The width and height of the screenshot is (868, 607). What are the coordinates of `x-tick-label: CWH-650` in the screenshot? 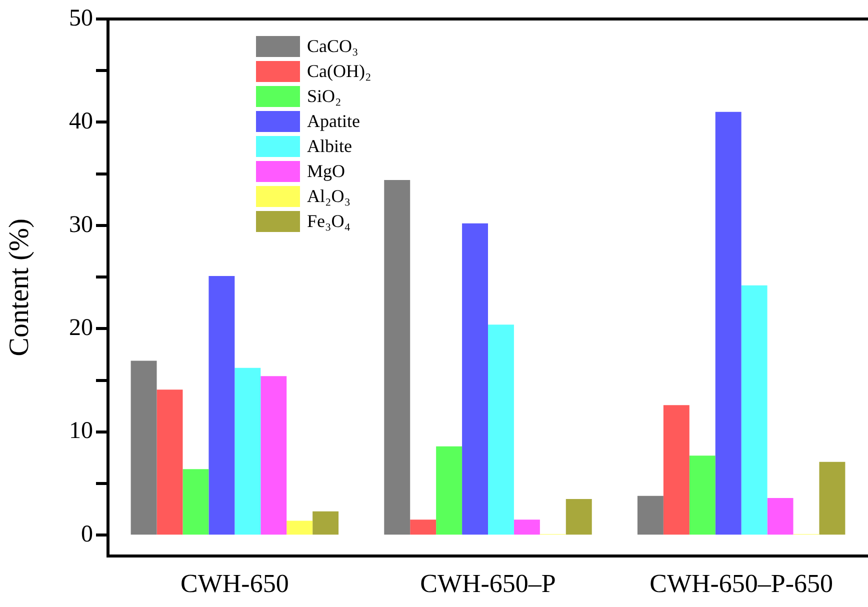 It's located at (234, 583).